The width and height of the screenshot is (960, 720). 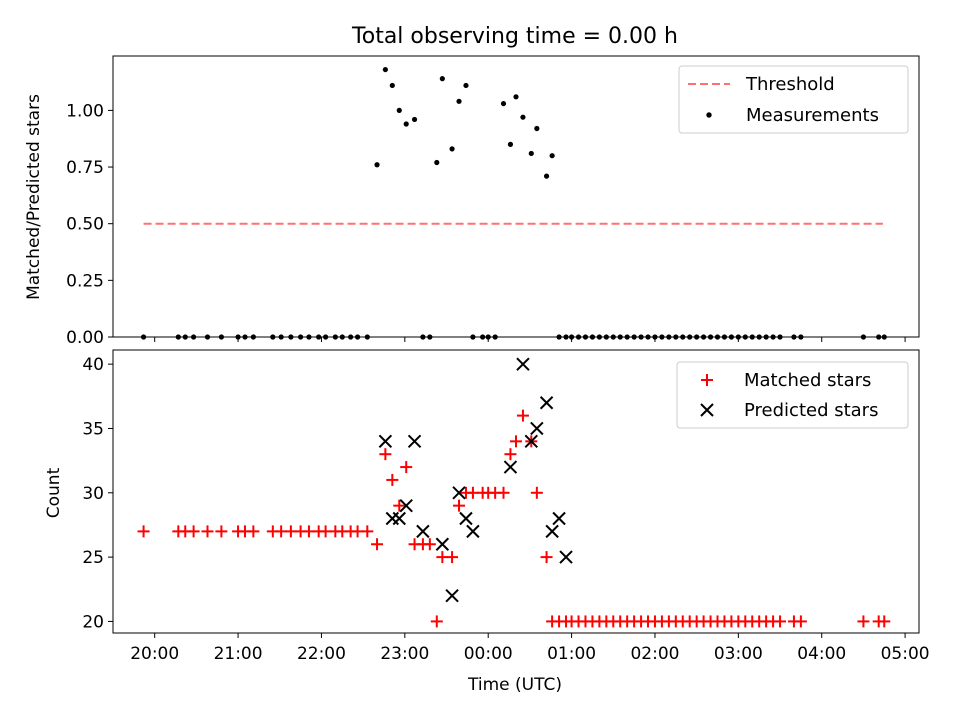 I want to click on x-tick-label: 04:00, so click(x=821, y=654).